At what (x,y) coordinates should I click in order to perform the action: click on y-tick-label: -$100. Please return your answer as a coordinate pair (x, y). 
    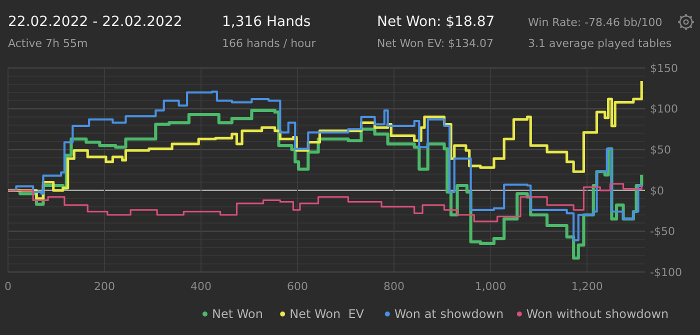
    Looking at the image, I should click on (666, 272).